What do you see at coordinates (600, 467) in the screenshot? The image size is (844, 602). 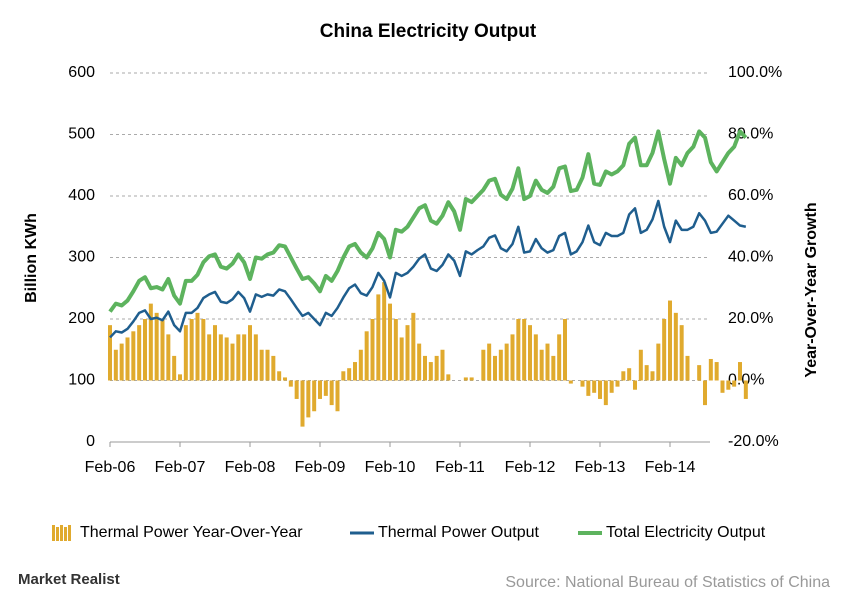 I see `x-tick-label: Feb-13` at bounding box center [600, 467].